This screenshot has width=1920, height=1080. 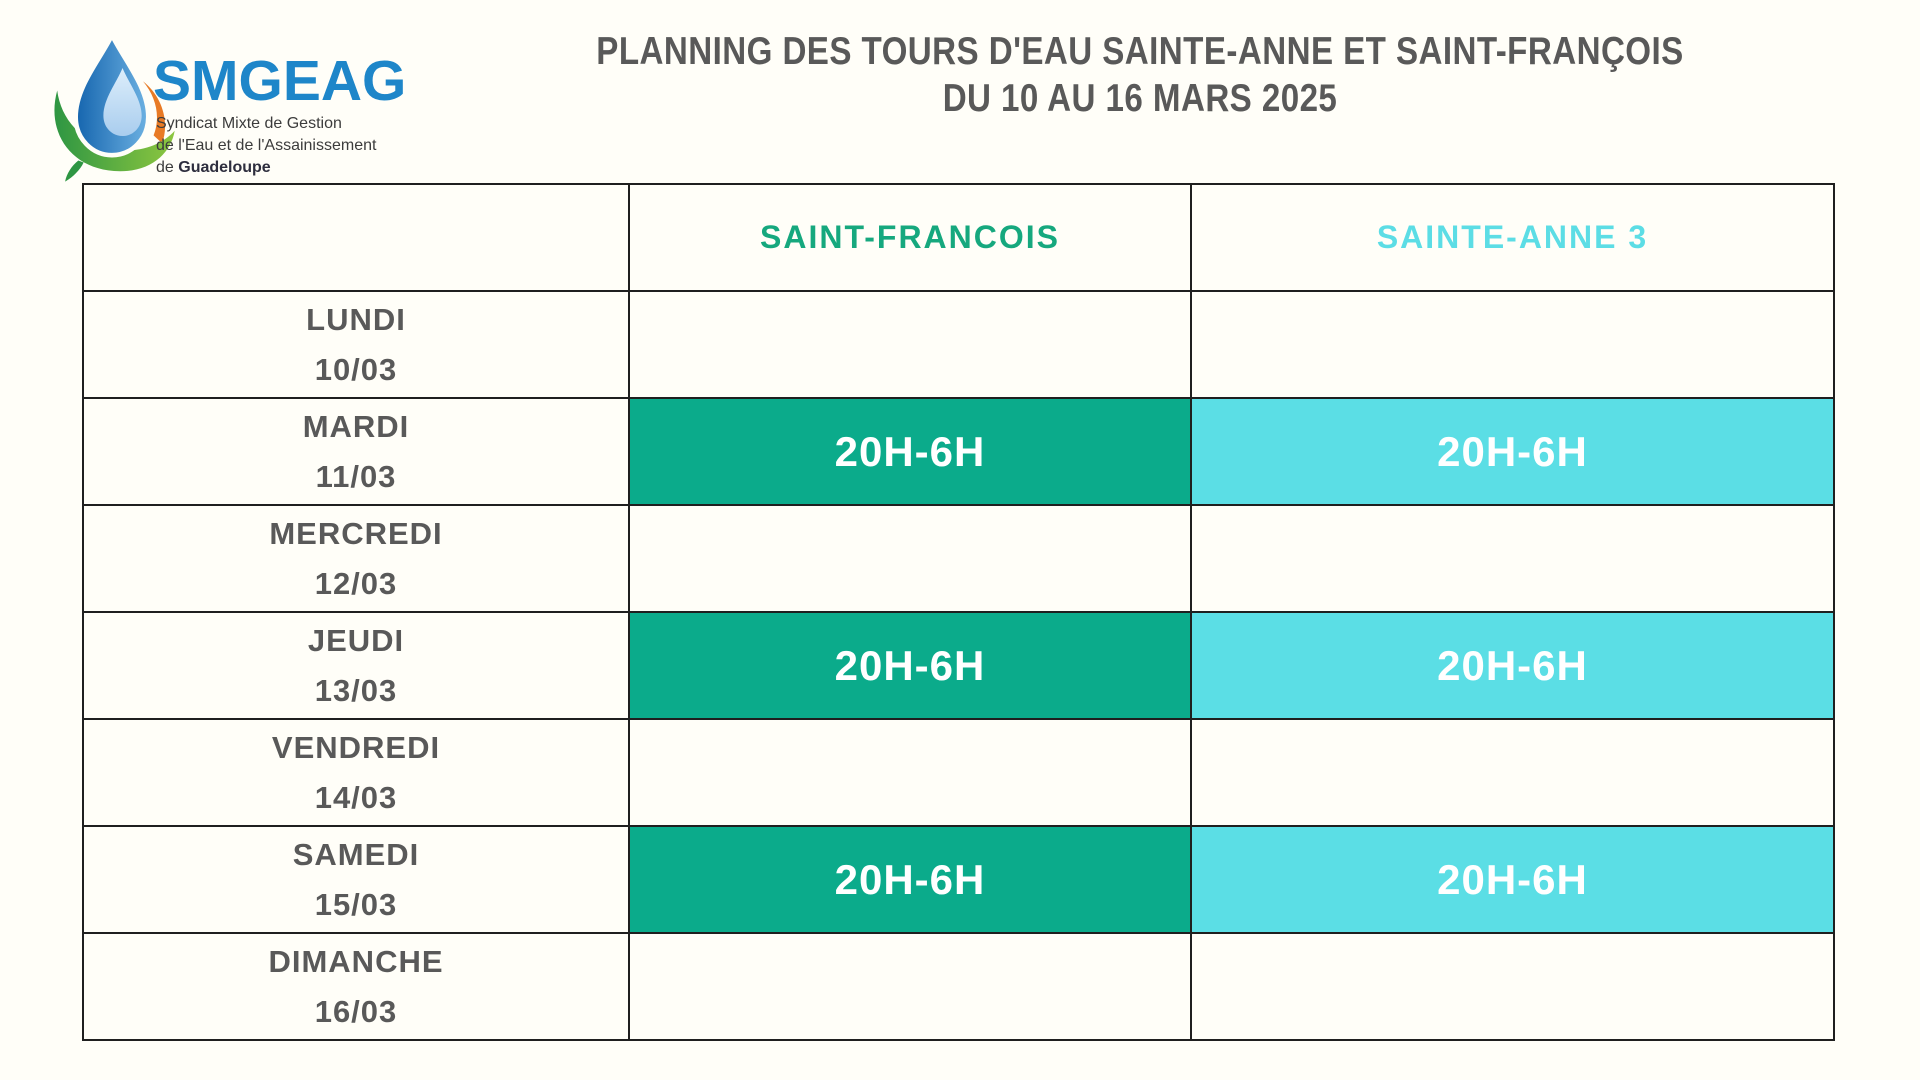 I want to click on page-title-line-2: DU 10 AU 16 MARS 2025, so click(x=1140, y=98).